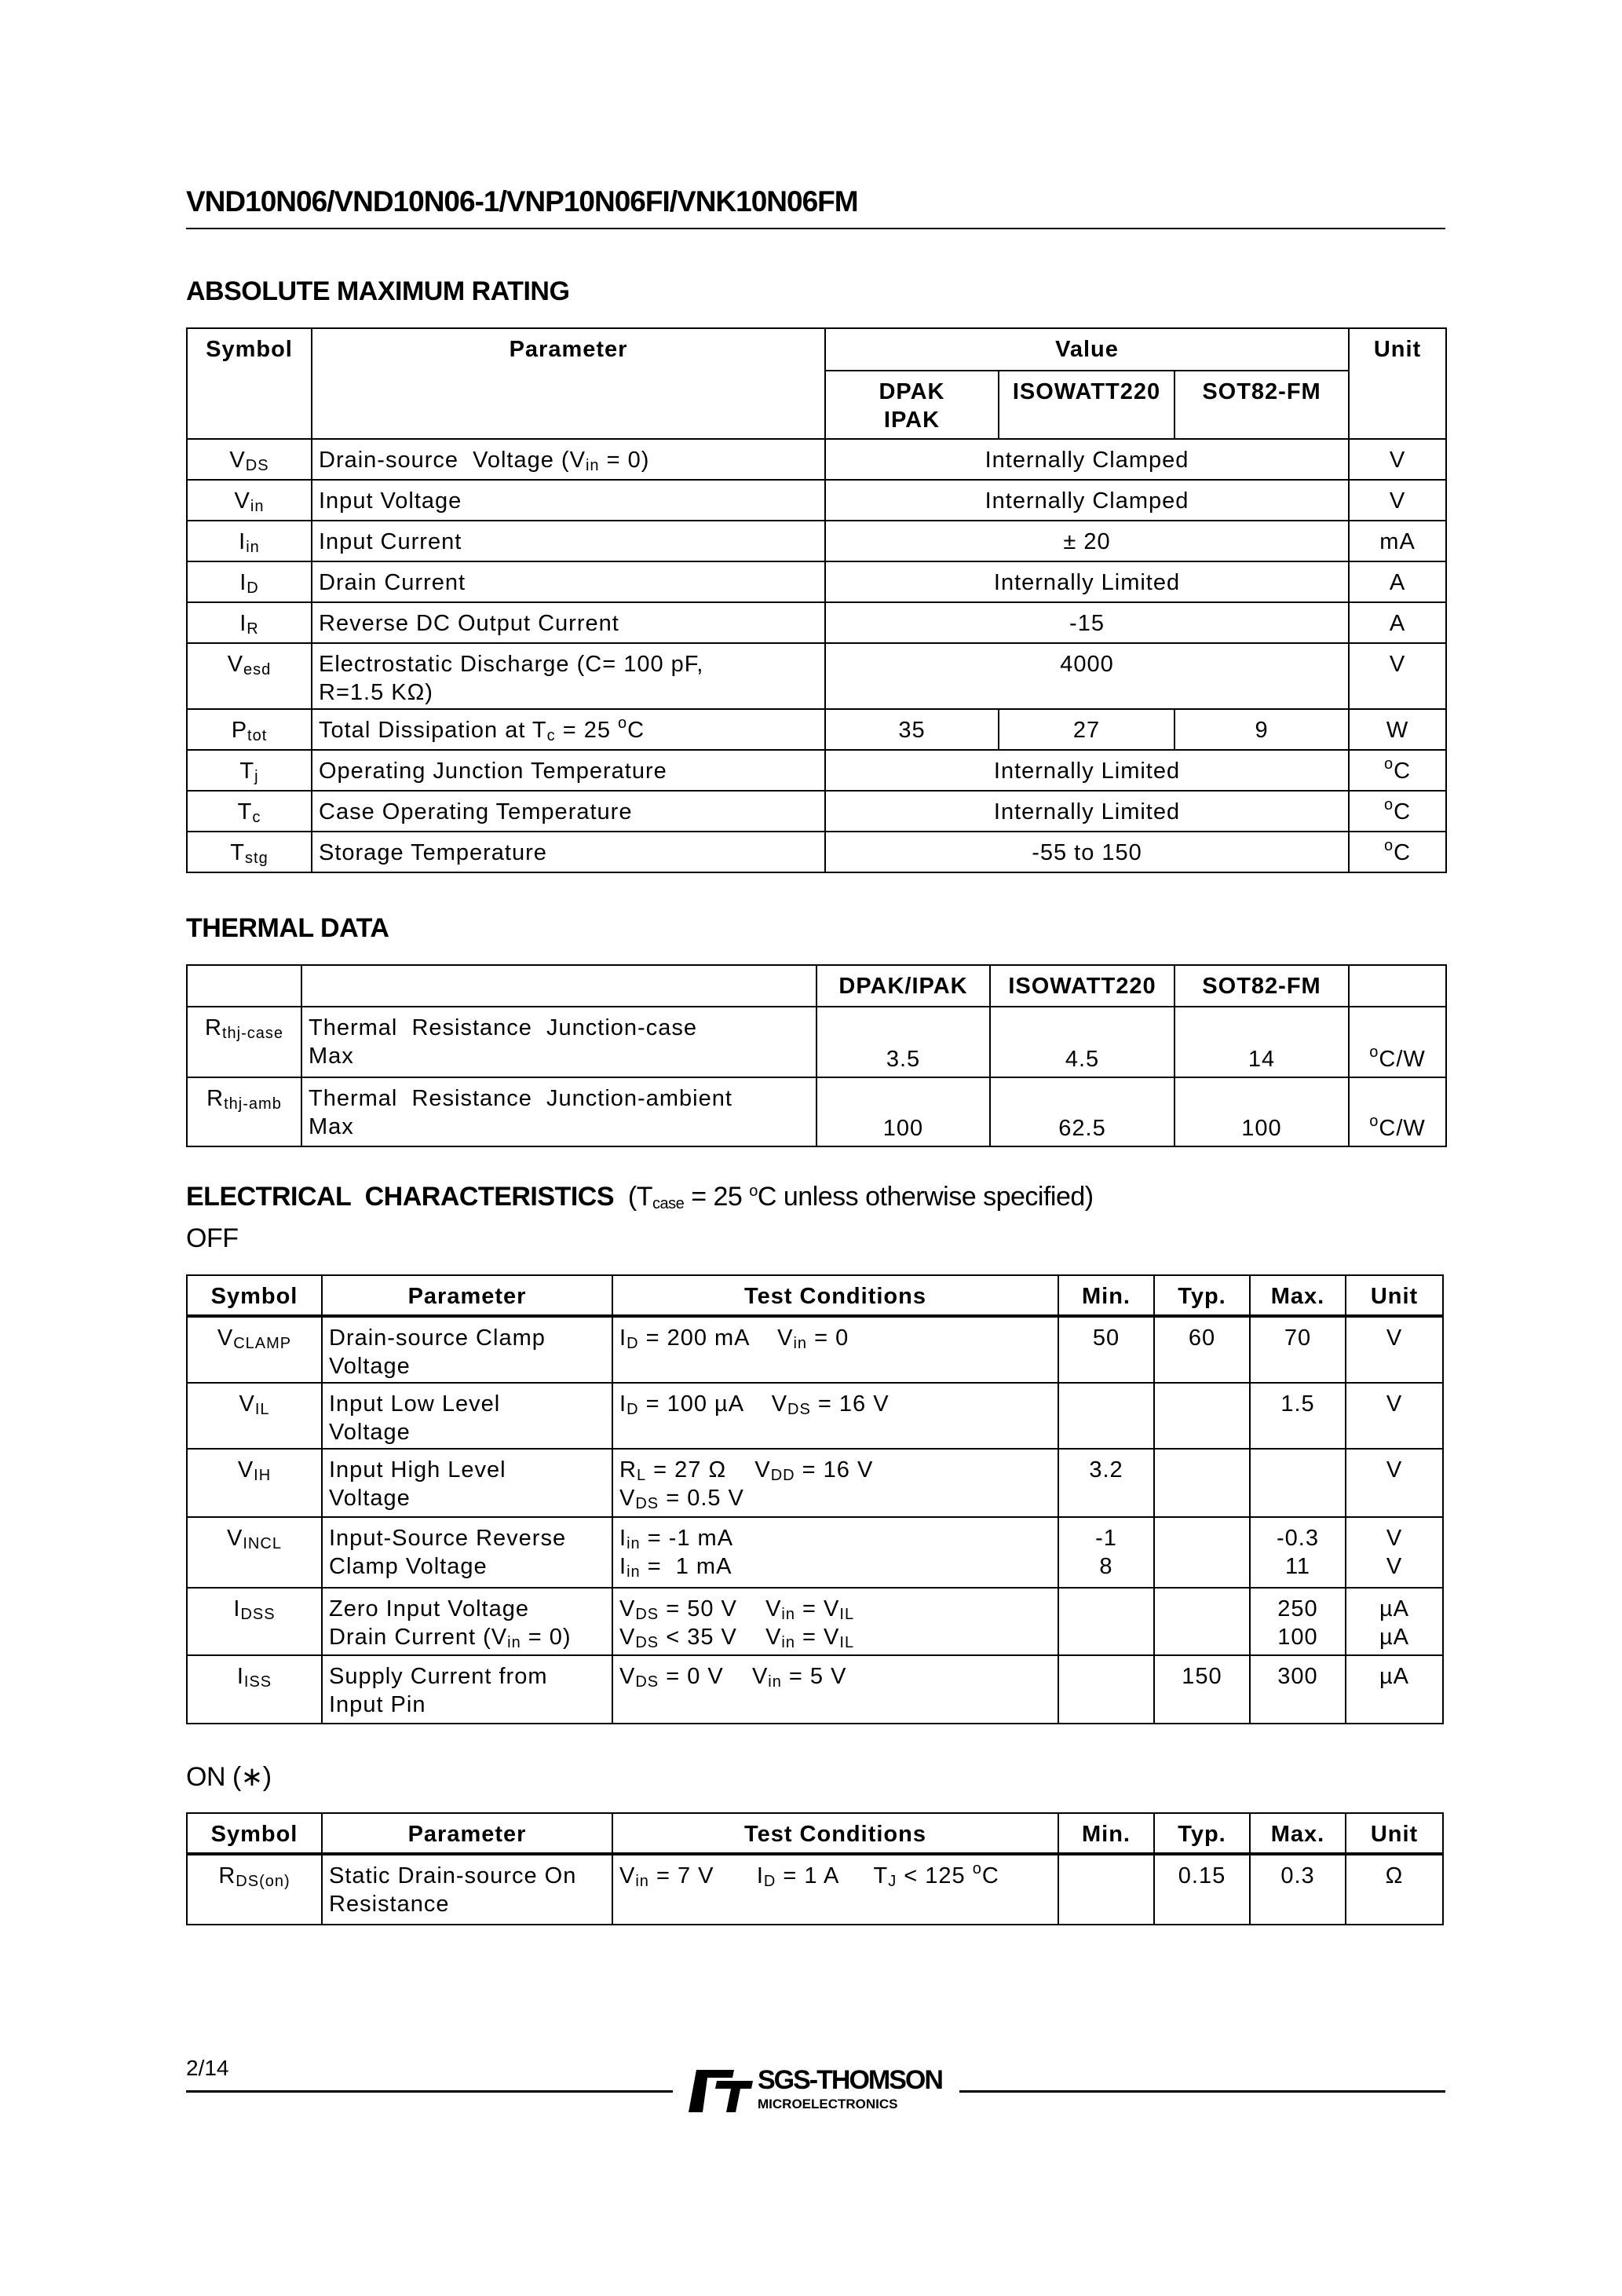 This screenshot has height=2296, width=1622. Describe the element at coordinates (437, 1352) in the screenshot. I see `text-segment: Drain-source Clamp Voltage` at that location.